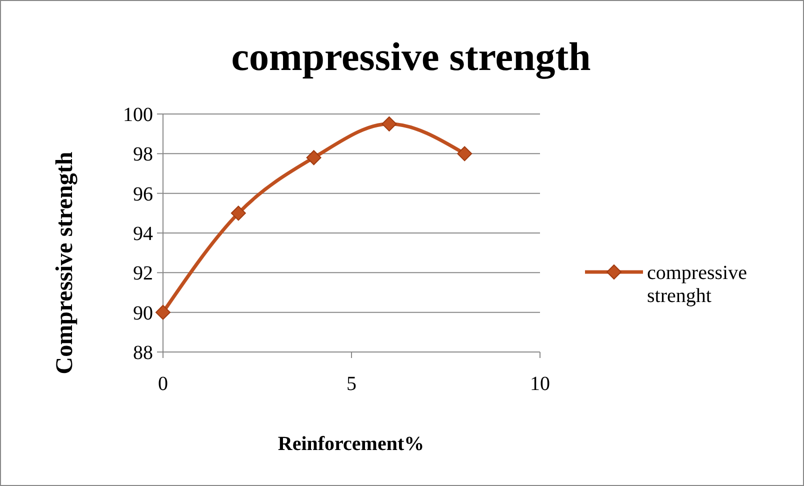  What do you see at coordinates (143, 353) in the screenshot?
I see `y-tick-label: 88` at bounding box center [143, 353].